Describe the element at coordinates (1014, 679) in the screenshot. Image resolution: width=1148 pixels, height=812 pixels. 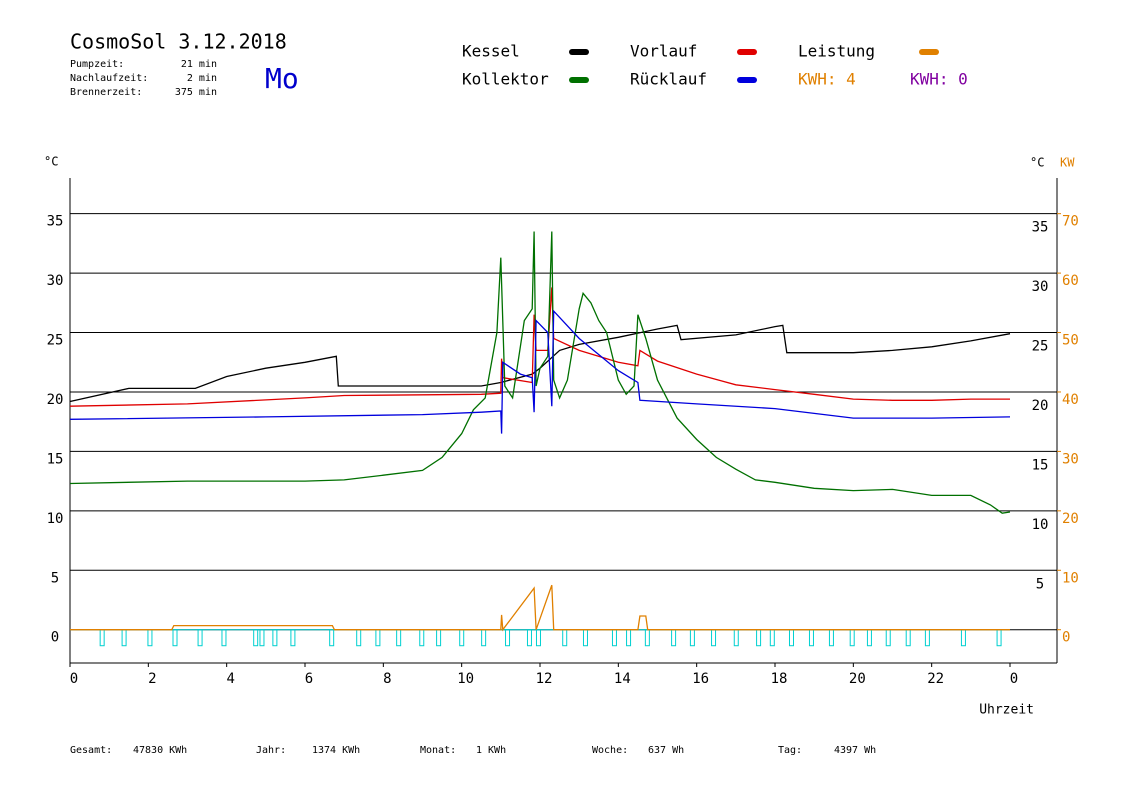
I see `x-tick-label: 0` at that location.